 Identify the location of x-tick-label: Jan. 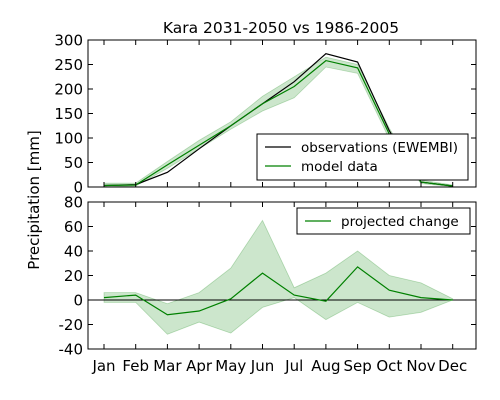
(103, 366).